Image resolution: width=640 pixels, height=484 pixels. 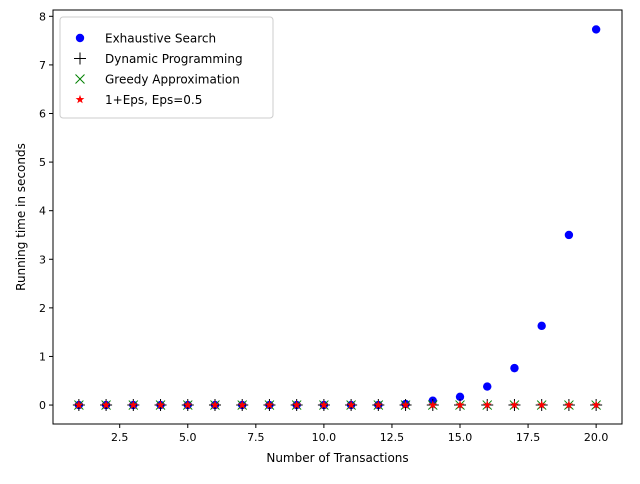 I want to click on legend-item-1: Dynamic Programming, so click(x=158, y=59).